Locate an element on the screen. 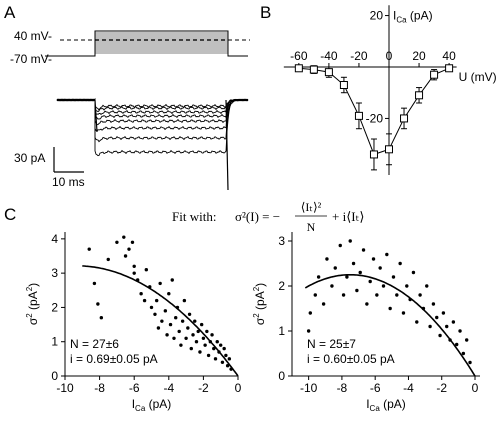 Image resolution: width=500 pixels, height=422 pixels. voltage-protocol is located at coordinates (147, 43).